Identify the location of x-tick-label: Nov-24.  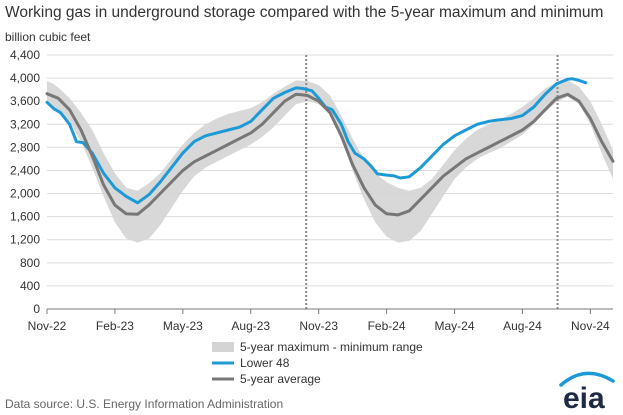
(590, 326).